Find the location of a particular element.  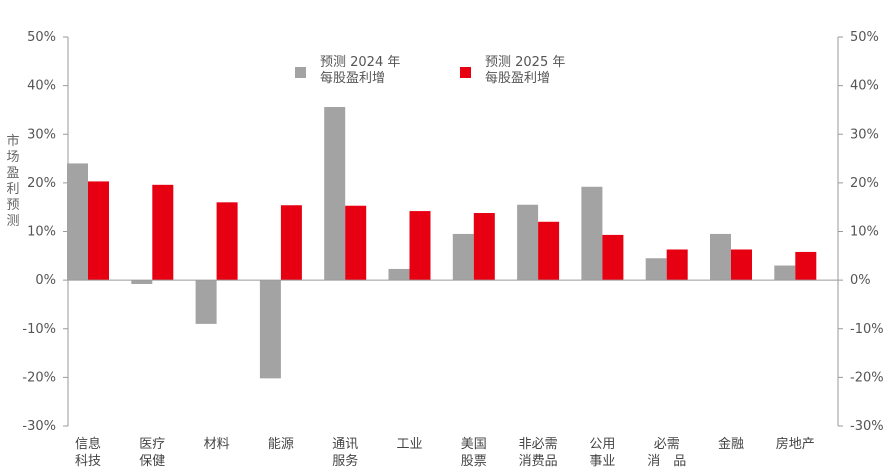

category-label: 医疗 is located at coordinates (152, 444).